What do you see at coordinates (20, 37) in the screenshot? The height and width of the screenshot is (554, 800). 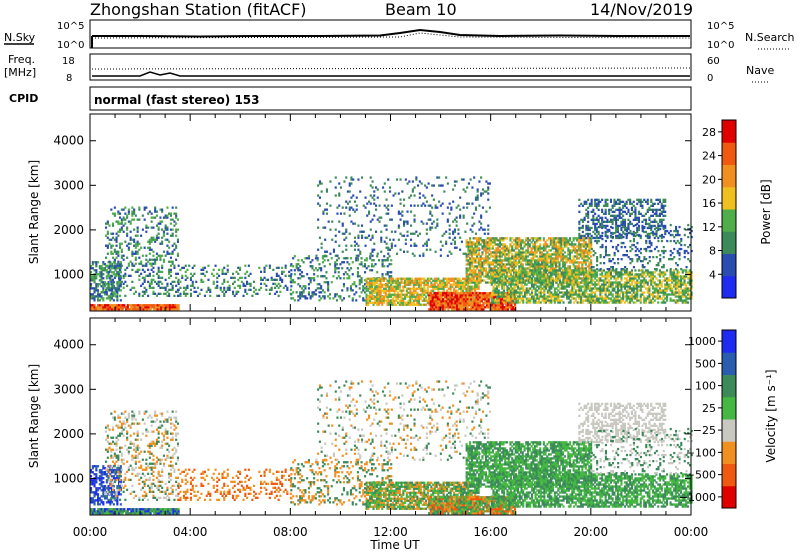 I see `nsky-label: N.Sky` at bounding box center [20, 37].